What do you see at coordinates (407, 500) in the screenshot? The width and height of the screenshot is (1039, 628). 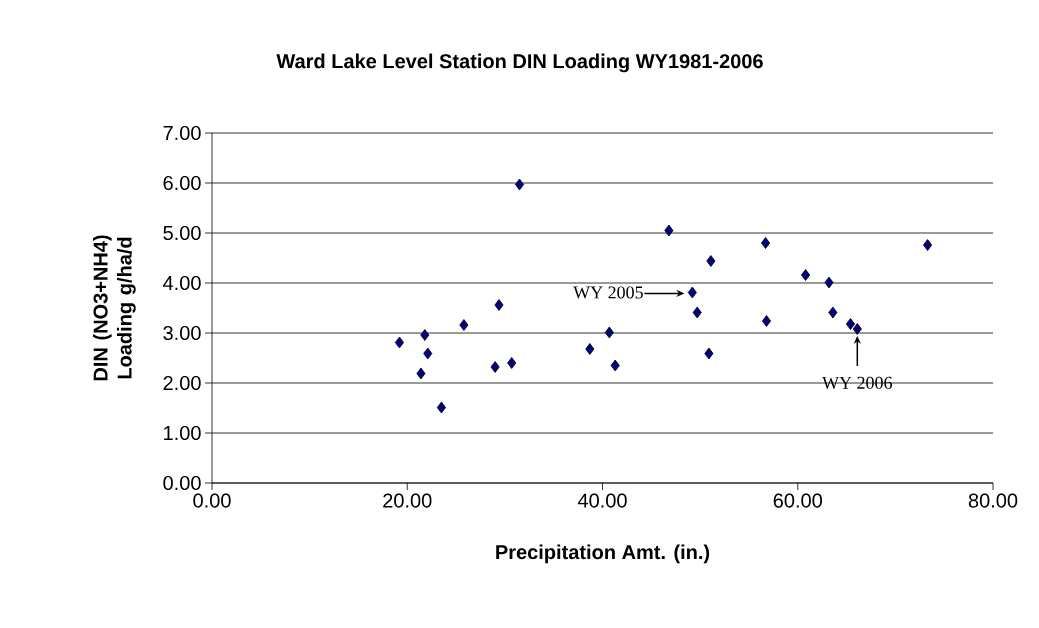 I see `x-tick-label: 20.00` at bounding box center [407, 500].